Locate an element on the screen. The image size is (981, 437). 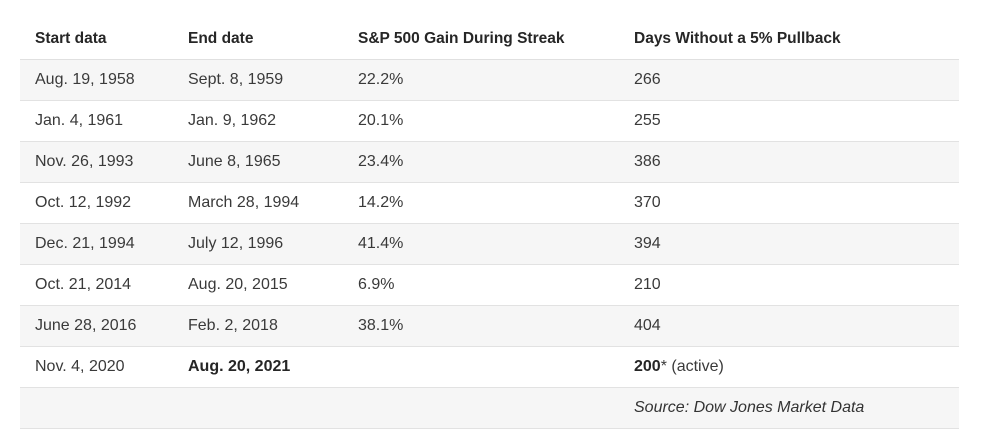
start-date-cell: Dec. 21, 1994 is located at coordinates (96, 244).